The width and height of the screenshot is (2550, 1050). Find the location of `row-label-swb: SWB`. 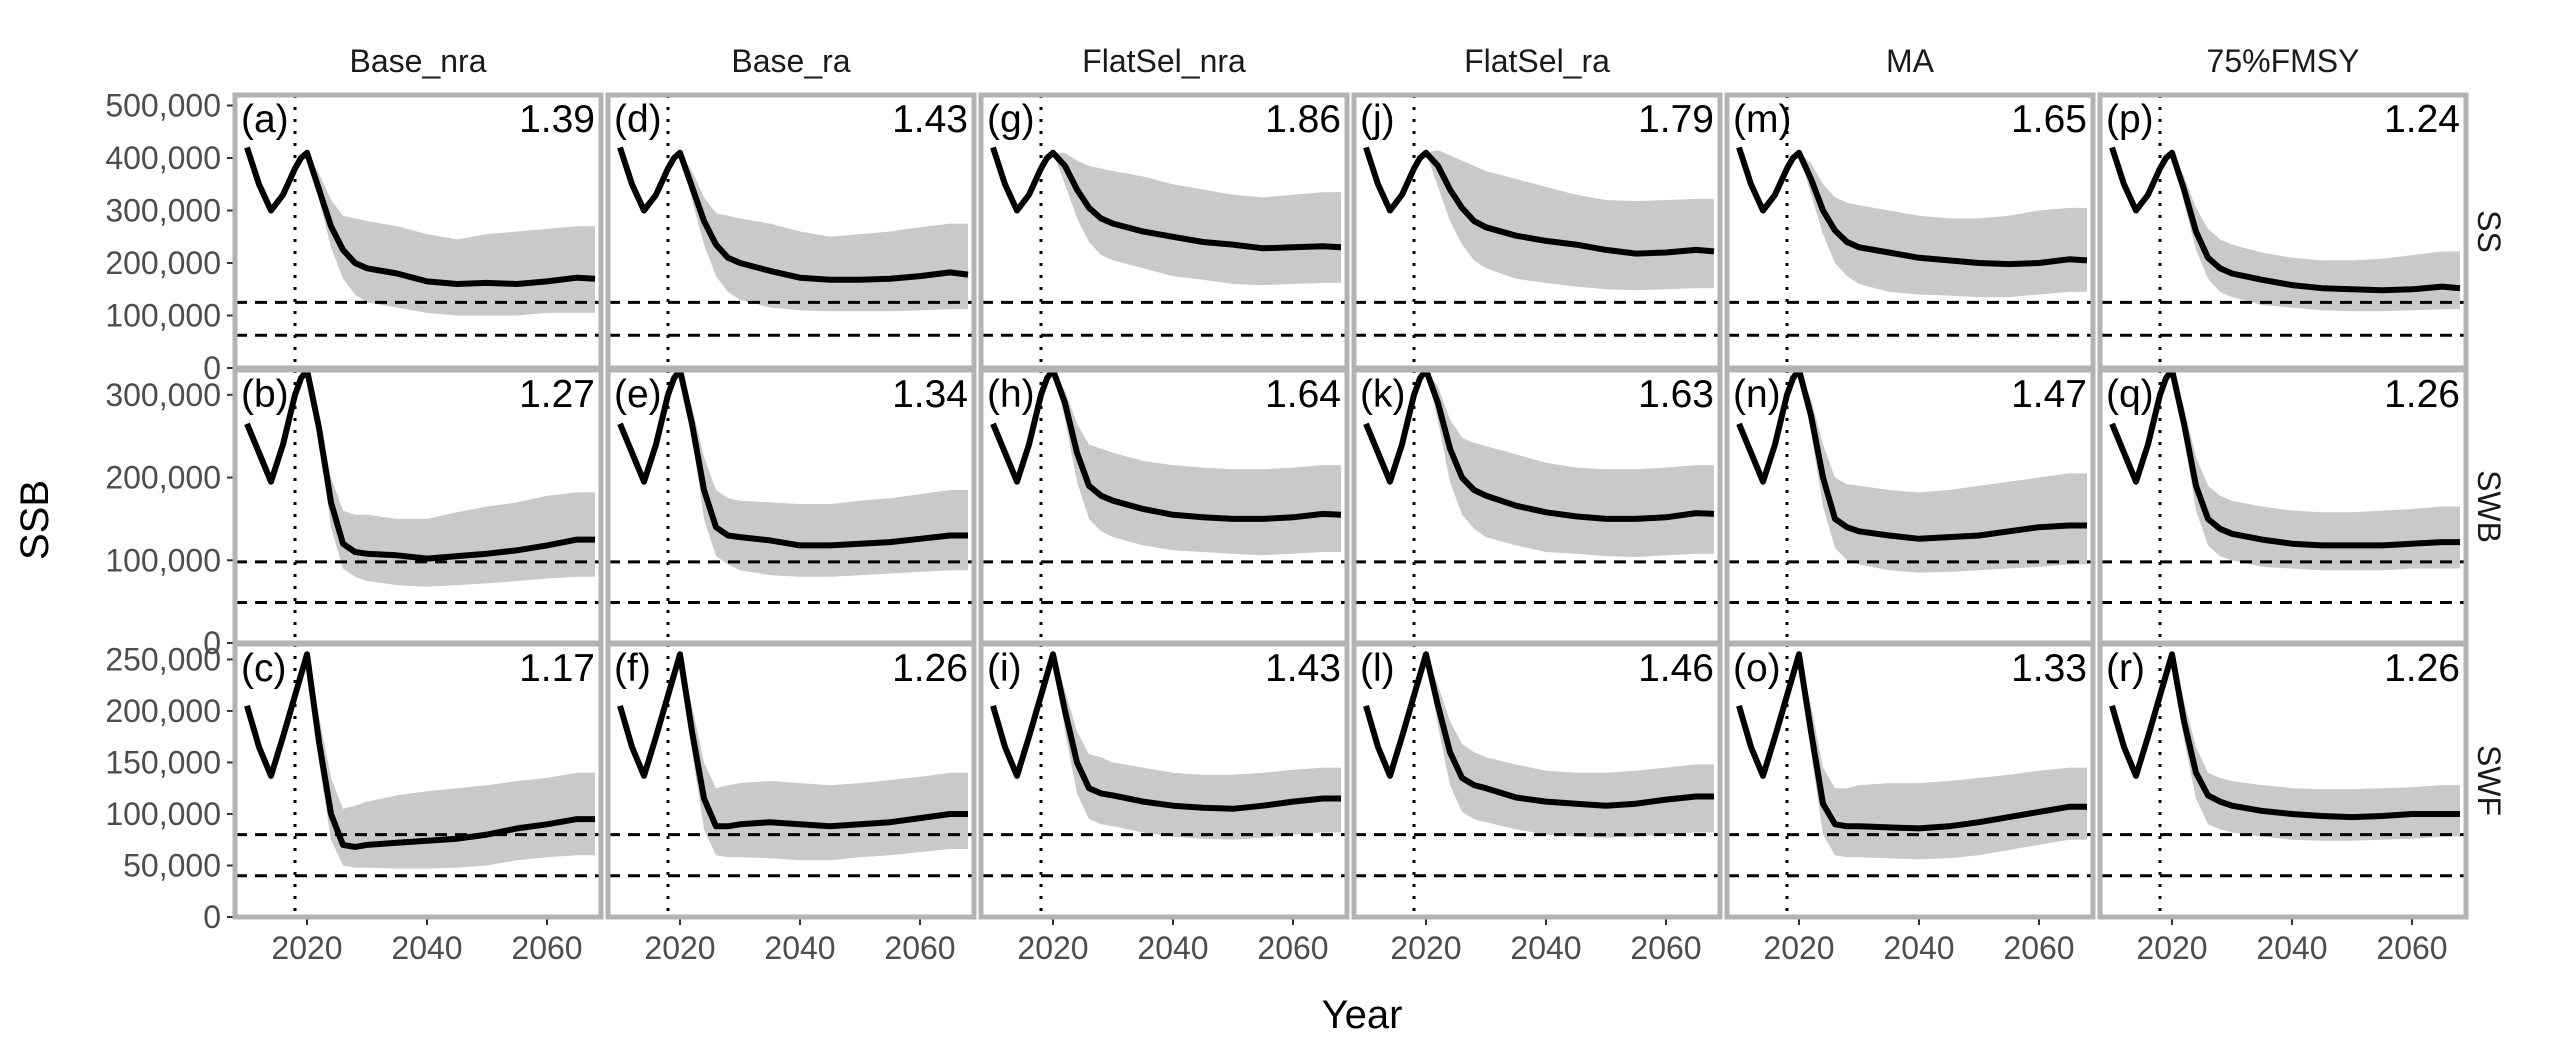

row-label-swb: SWB is located at coordinates (2489, 506).